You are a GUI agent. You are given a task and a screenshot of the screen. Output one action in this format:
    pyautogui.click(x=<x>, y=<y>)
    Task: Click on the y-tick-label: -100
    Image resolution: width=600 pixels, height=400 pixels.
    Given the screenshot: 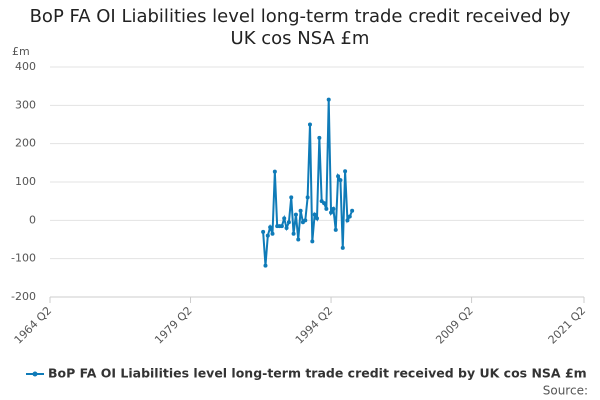 What is the action you would take?
    pyautogui.click(x=23, y=258)
    